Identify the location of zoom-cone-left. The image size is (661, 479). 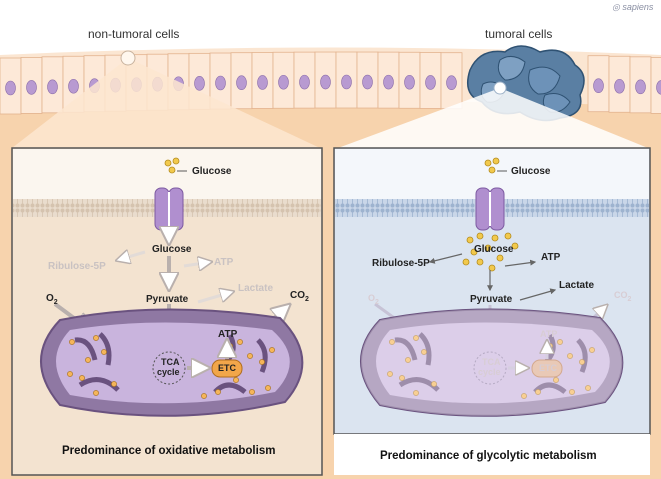
(166, 99).